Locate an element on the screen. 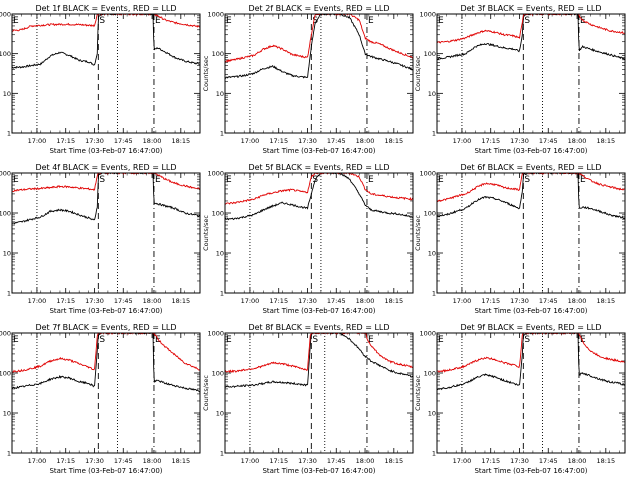 The width and height of the screenshot is (640, 480). panel-title: Det 4f BLACK = Events, RED = LLD is located at coordinates (105, 167).